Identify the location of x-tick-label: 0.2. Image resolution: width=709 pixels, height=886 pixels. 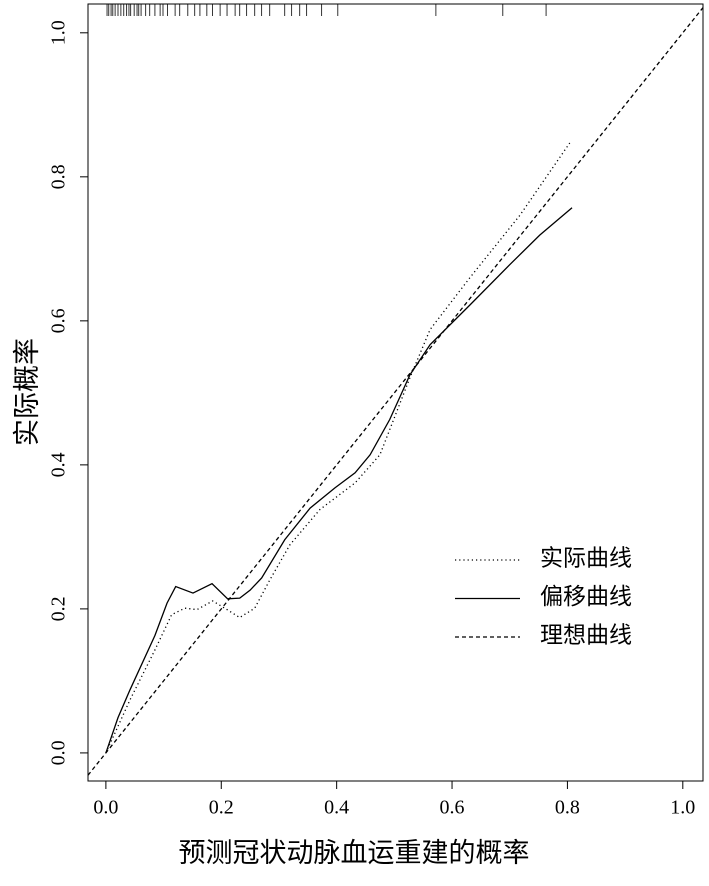
(221, 808).